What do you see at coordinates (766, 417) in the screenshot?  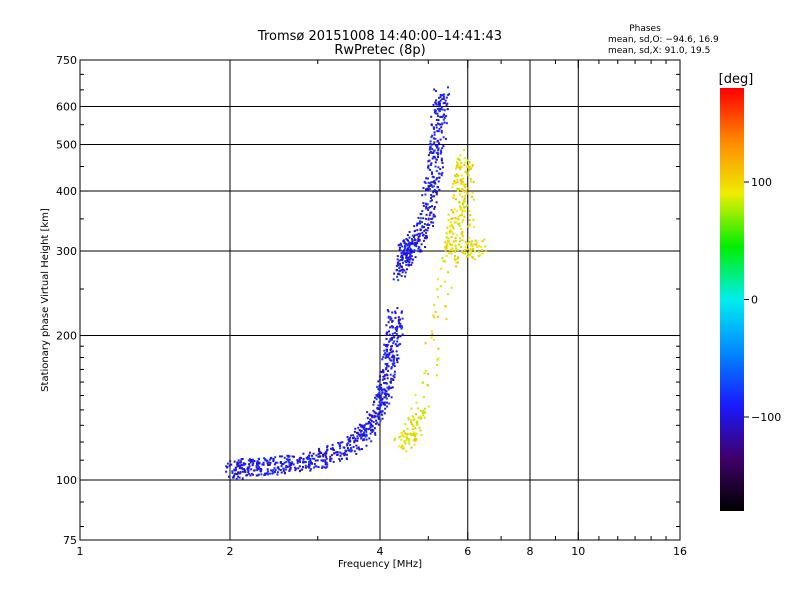 I see `colorbar-tick-label: −100` at bounding box center [766, 417].